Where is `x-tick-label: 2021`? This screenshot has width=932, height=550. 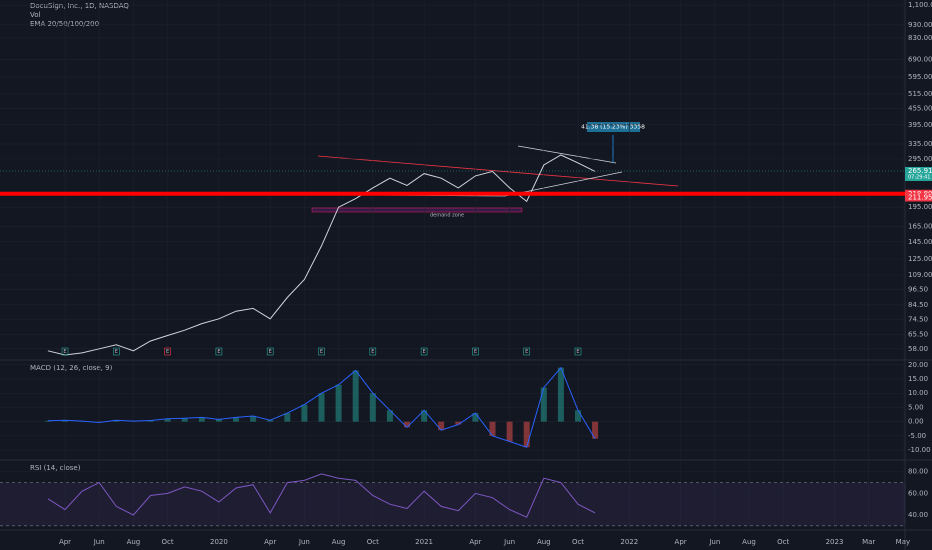
x-tick-label: 2021 is located at coordinates (424, 542).